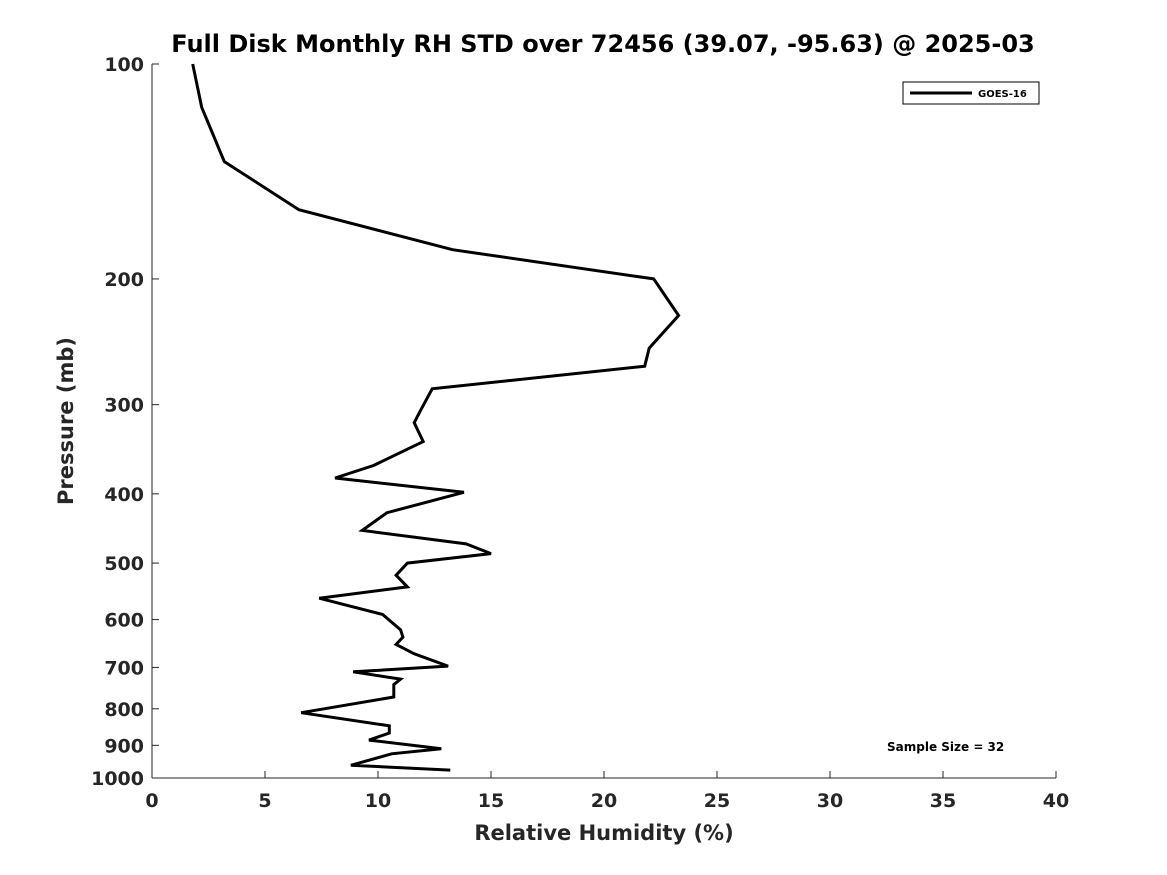 The width and height of the screenshot is (1167, 875). I want to click on x-tick-label: 10, so click(378, 801).